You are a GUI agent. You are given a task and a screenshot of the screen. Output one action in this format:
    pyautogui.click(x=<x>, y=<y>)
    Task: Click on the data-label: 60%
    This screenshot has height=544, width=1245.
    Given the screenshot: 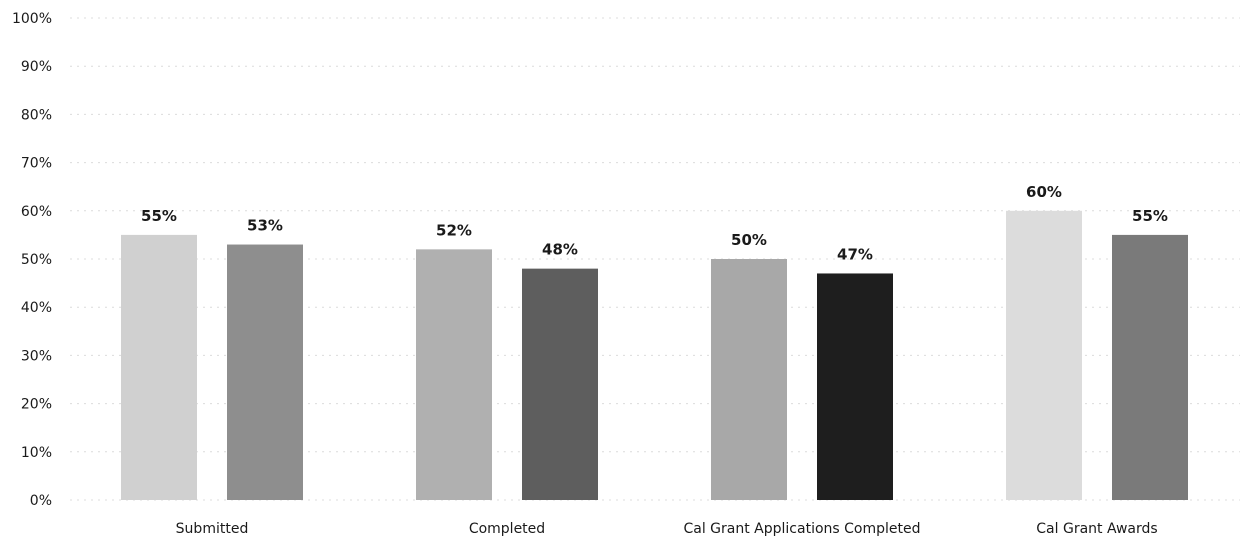 What is the action you would take?
    pyautogui.click(x=1044, y=192)
    